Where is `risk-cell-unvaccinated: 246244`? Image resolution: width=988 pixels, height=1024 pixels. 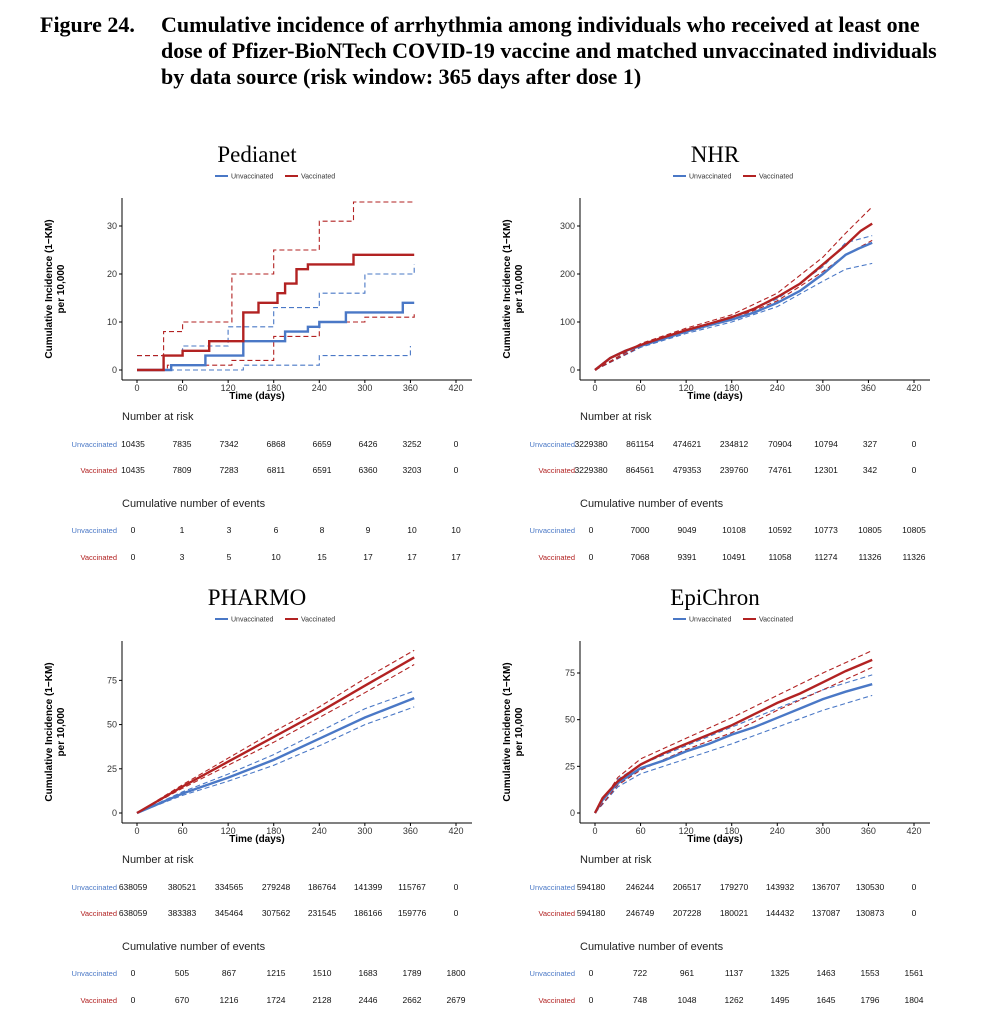
risk-cell-unvaccinated: 246244 is located at coordinates (640, 887).